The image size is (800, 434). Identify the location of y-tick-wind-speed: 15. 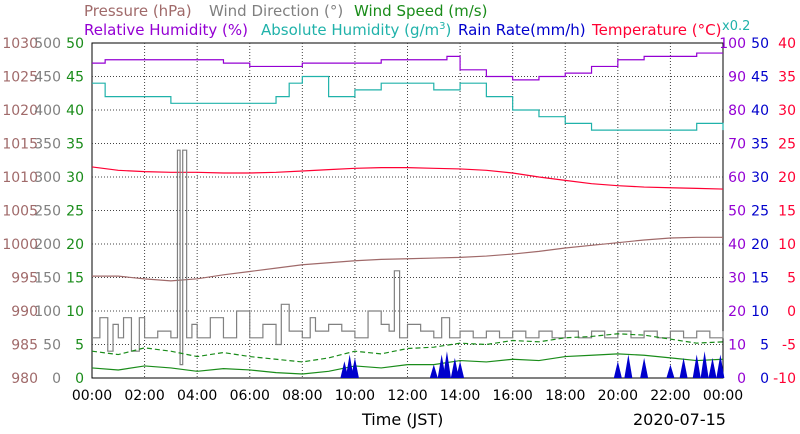
(75, 279).